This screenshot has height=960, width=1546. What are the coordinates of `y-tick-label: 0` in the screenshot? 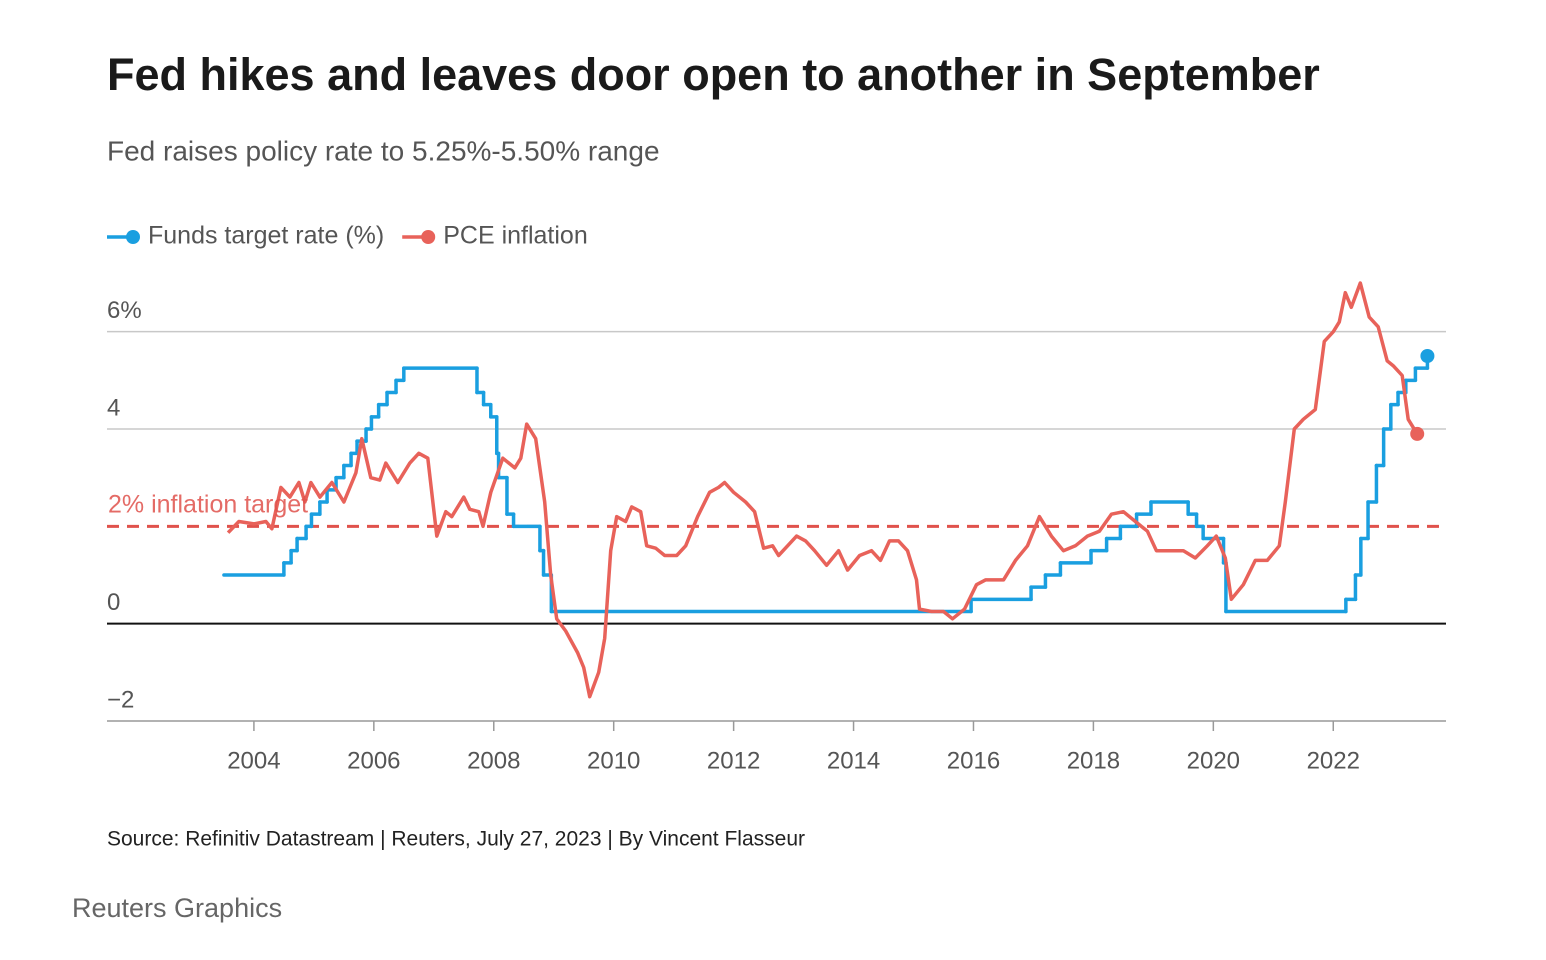 It's located at (113, 602).